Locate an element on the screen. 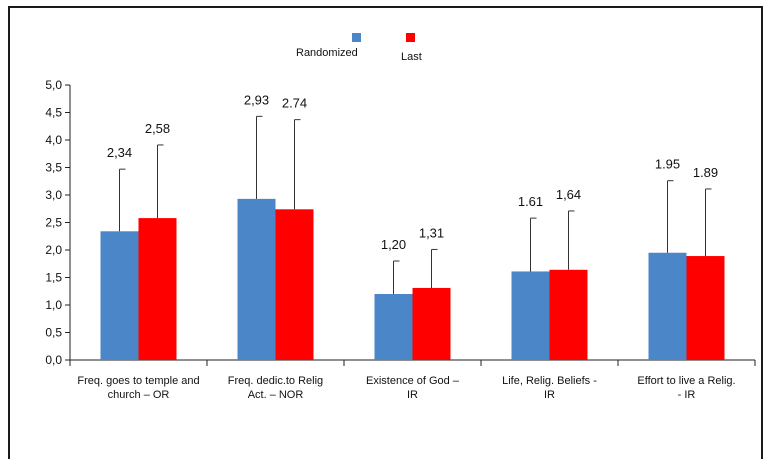 This screenshot has width=766, height=462. data-label: 1,64 is located at coordinates (568, 194).